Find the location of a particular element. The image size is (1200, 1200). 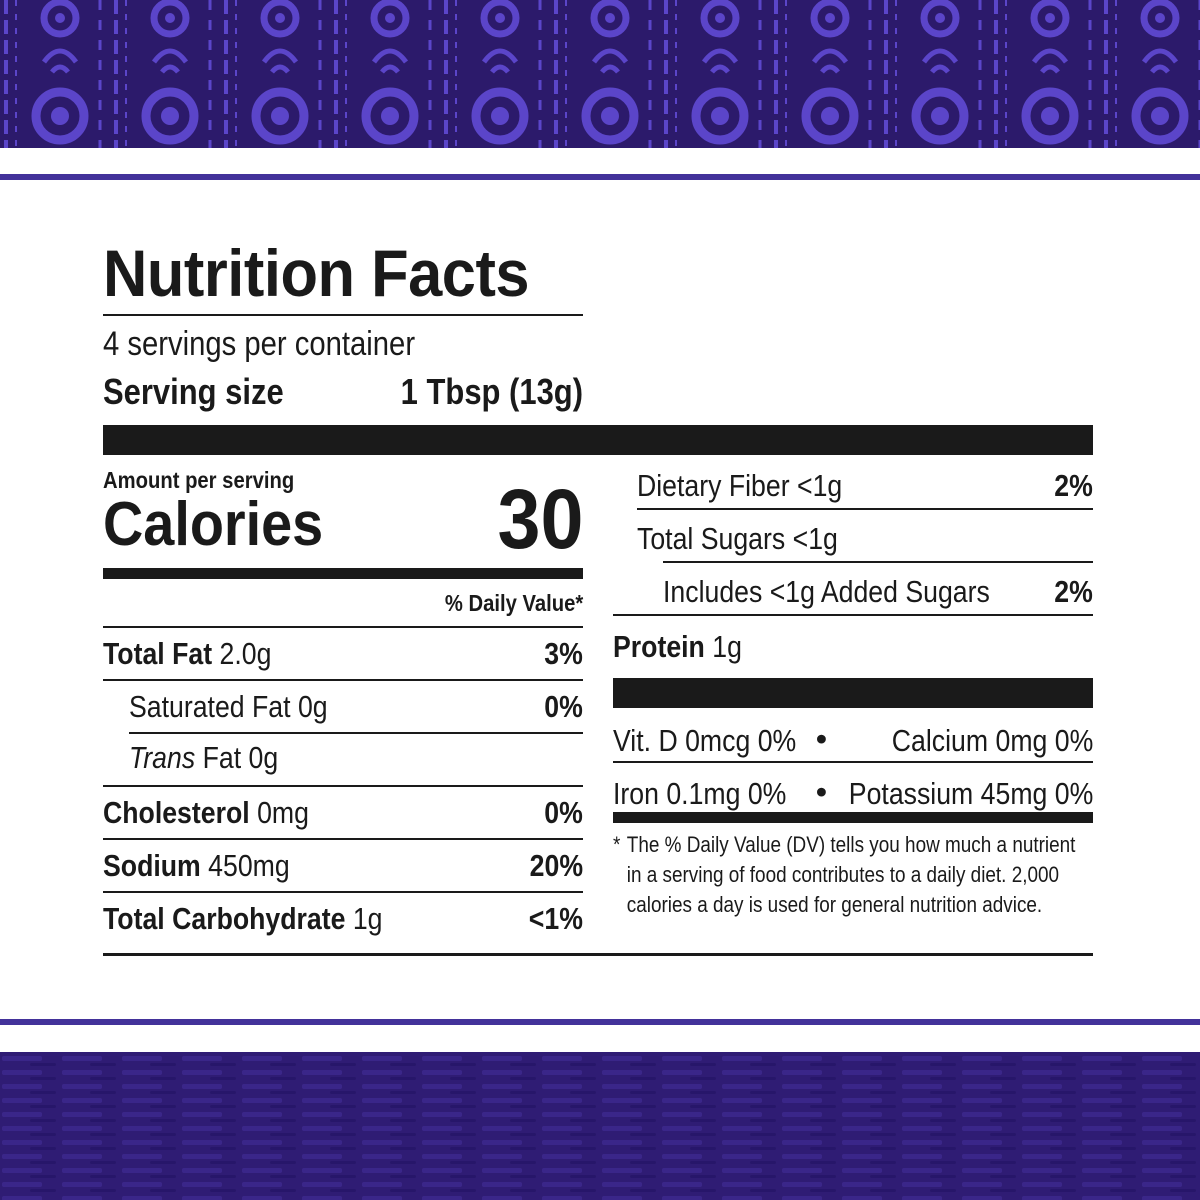

iron: Iron 0.1mg 0% is located at coordinates (700, 793).